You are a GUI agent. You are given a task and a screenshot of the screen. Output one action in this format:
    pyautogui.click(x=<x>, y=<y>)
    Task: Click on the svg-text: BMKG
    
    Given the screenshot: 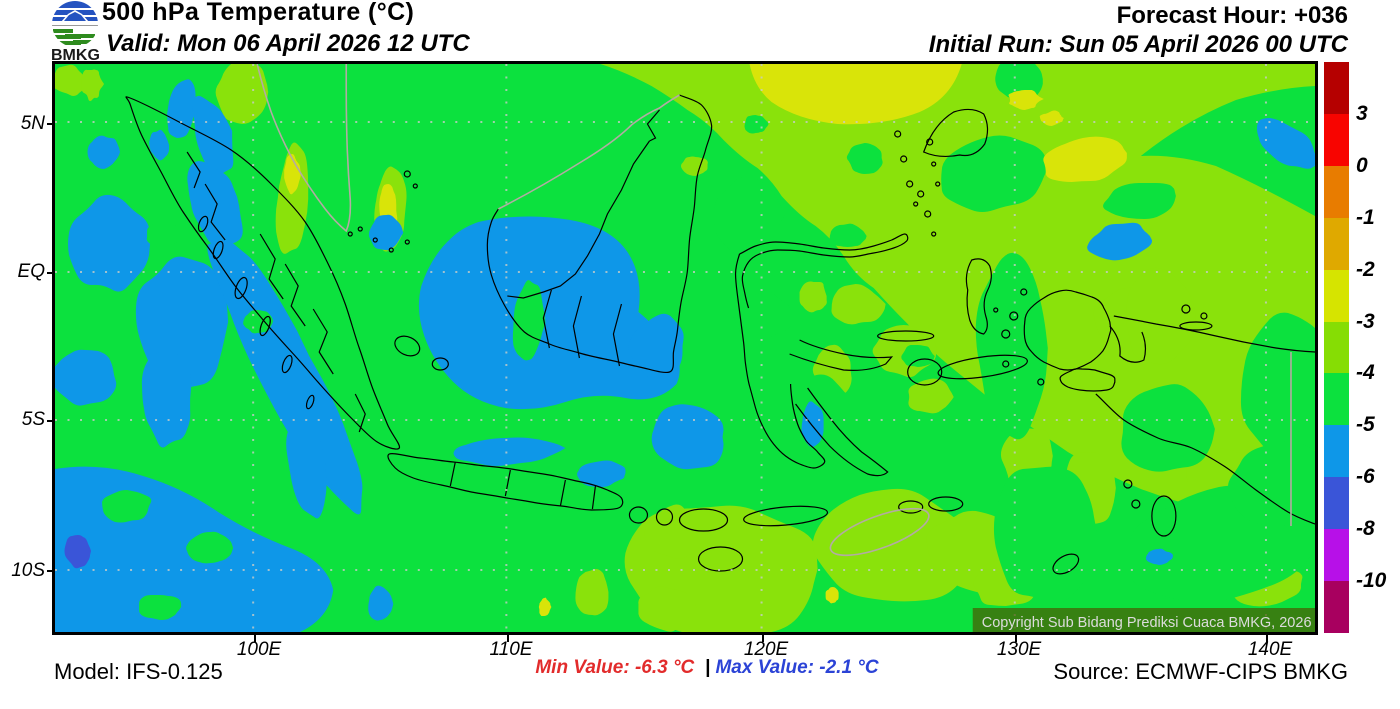 What is the action you would take?
    pyautogui.click(x=75, y=54)
    